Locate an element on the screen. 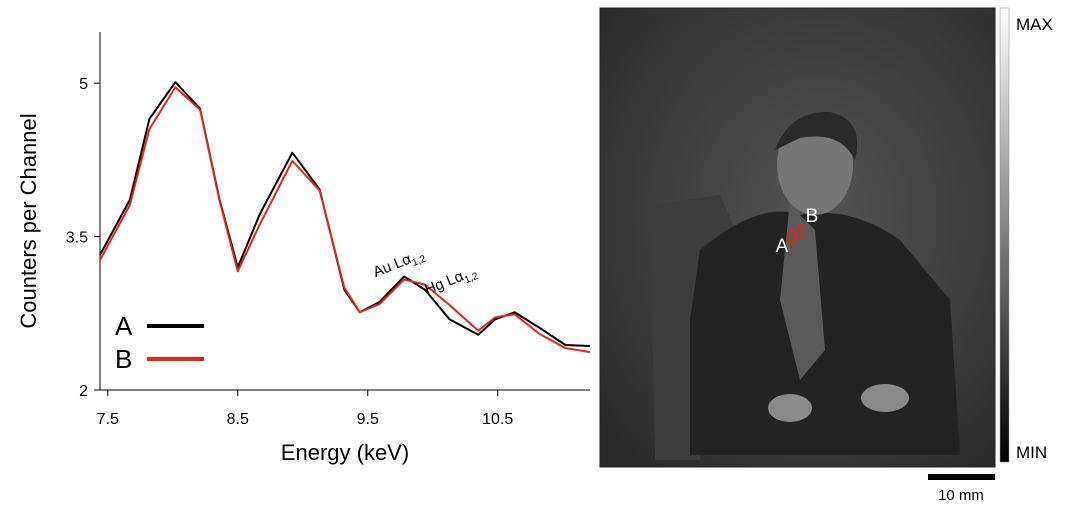 The image size is (1067, 506). legend-label: A is located at coordinates (124, 326).